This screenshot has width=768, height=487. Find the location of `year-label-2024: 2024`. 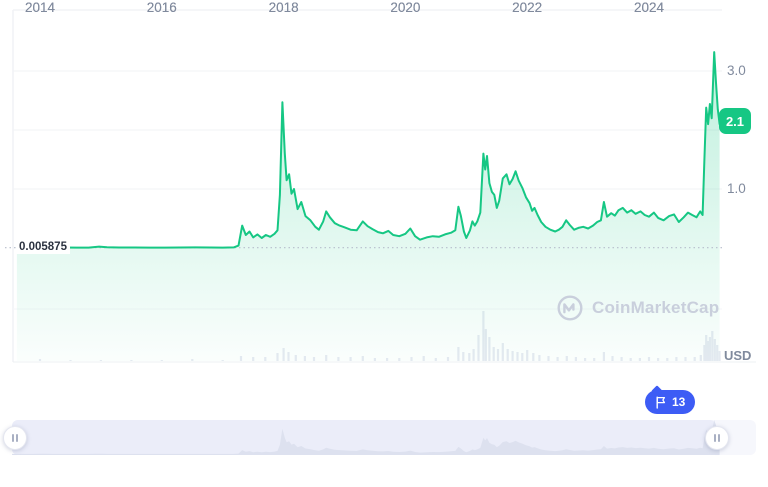

year-label-2024: 2024 is located at coordinates (649, 7).